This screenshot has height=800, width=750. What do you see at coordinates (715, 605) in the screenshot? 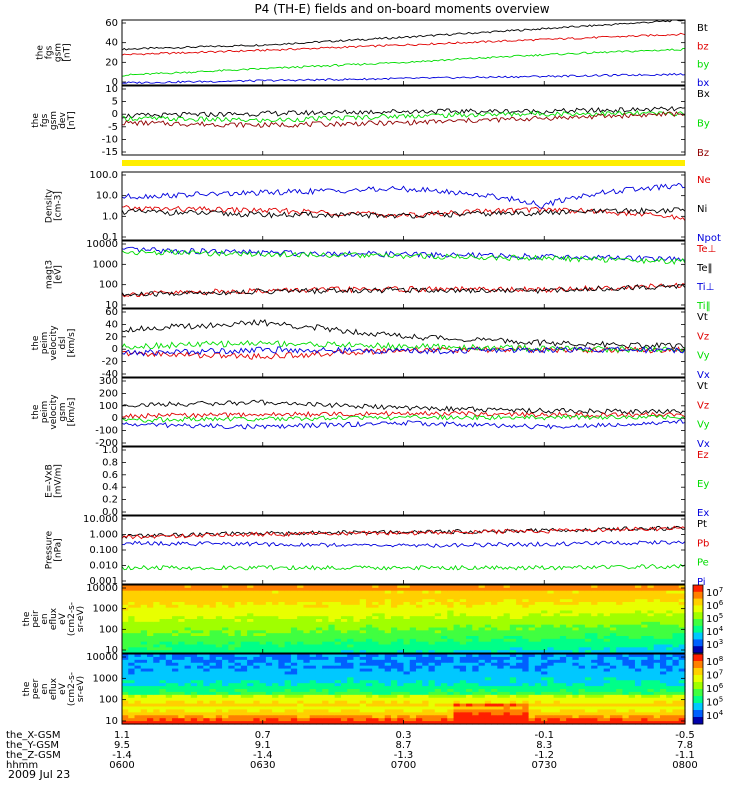
I see `colorbar-tick-label: 106` at bounding box center [715, 605].